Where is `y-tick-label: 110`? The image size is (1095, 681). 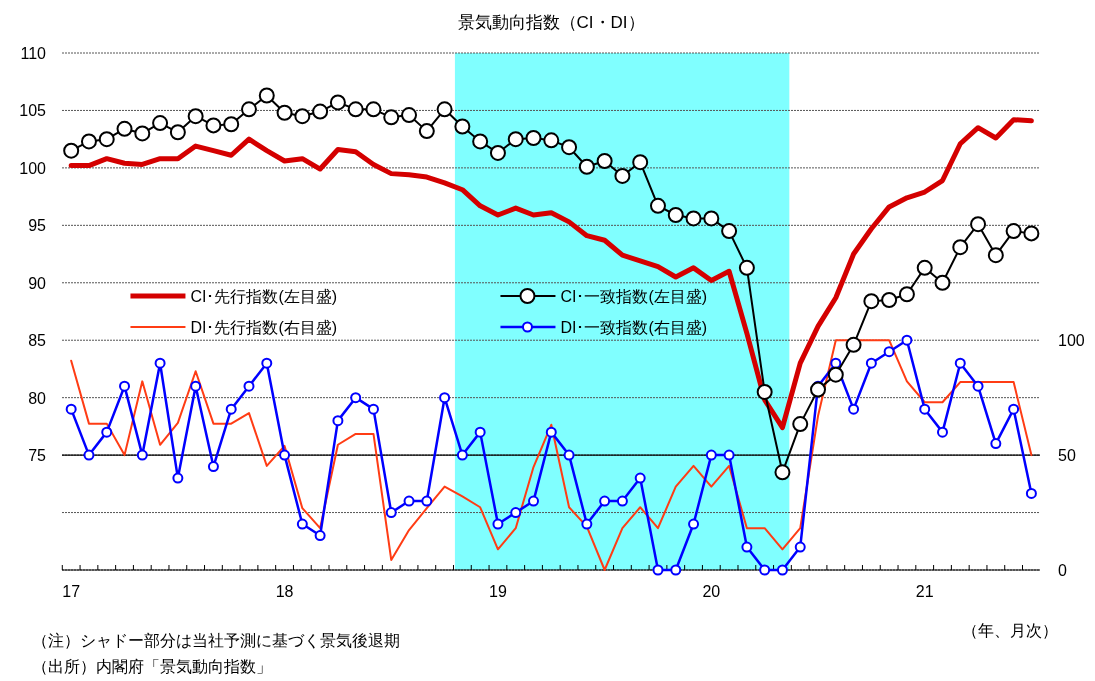 y-tick-label: 110 is located at coordinates (33, 53).